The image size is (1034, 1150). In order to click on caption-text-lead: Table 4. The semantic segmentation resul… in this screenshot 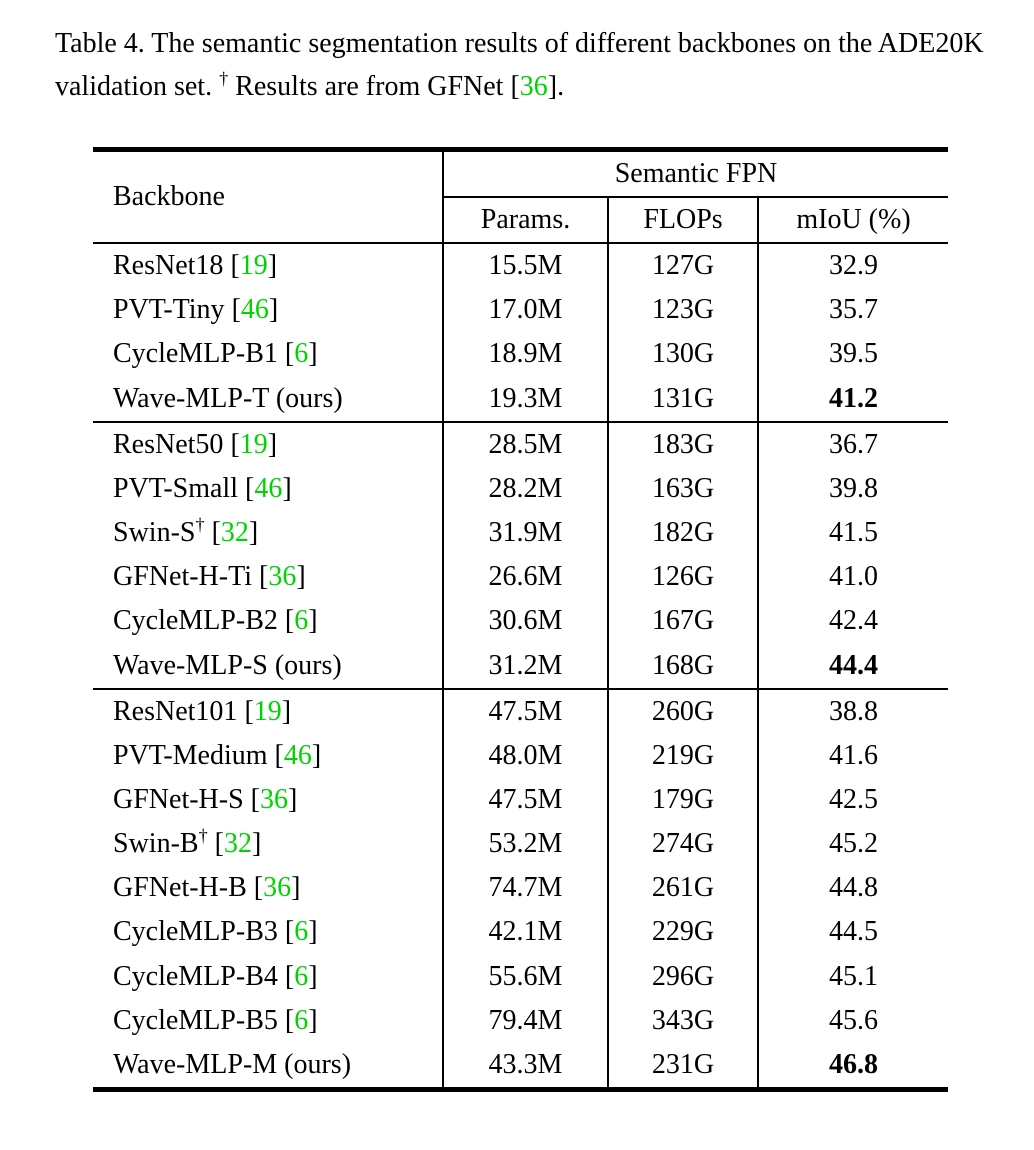, I will do `click(519, 65)`.